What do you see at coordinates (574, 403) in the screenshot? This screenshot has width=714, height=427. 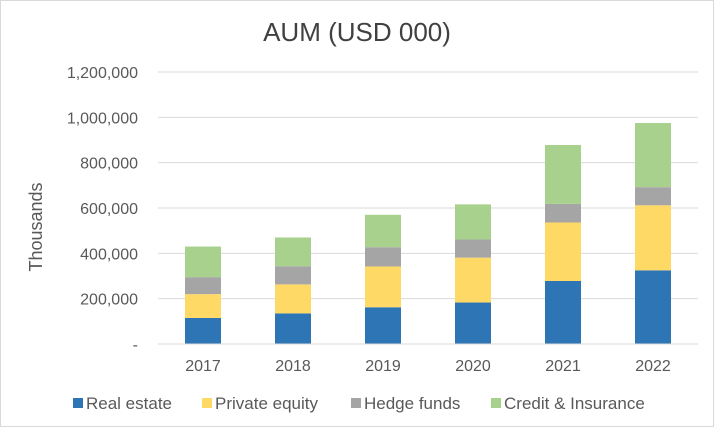 I see `legend-label: Credit & Insurance` at bounding box center [574, 403].